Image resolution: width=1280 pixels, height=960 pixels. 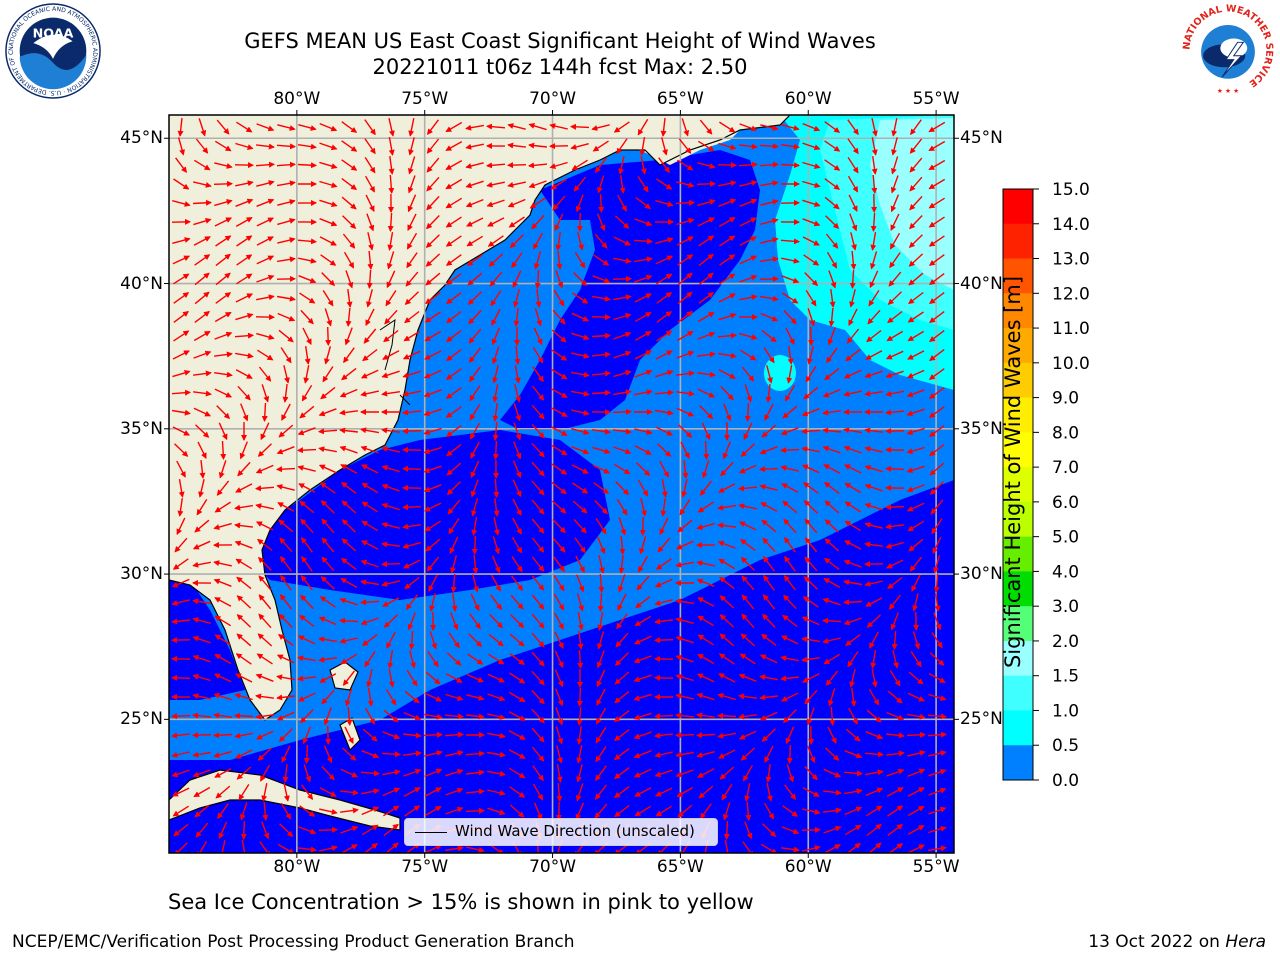 I want to click on colorbar-tick-label: 5.0, so click(x=1065, y=538).